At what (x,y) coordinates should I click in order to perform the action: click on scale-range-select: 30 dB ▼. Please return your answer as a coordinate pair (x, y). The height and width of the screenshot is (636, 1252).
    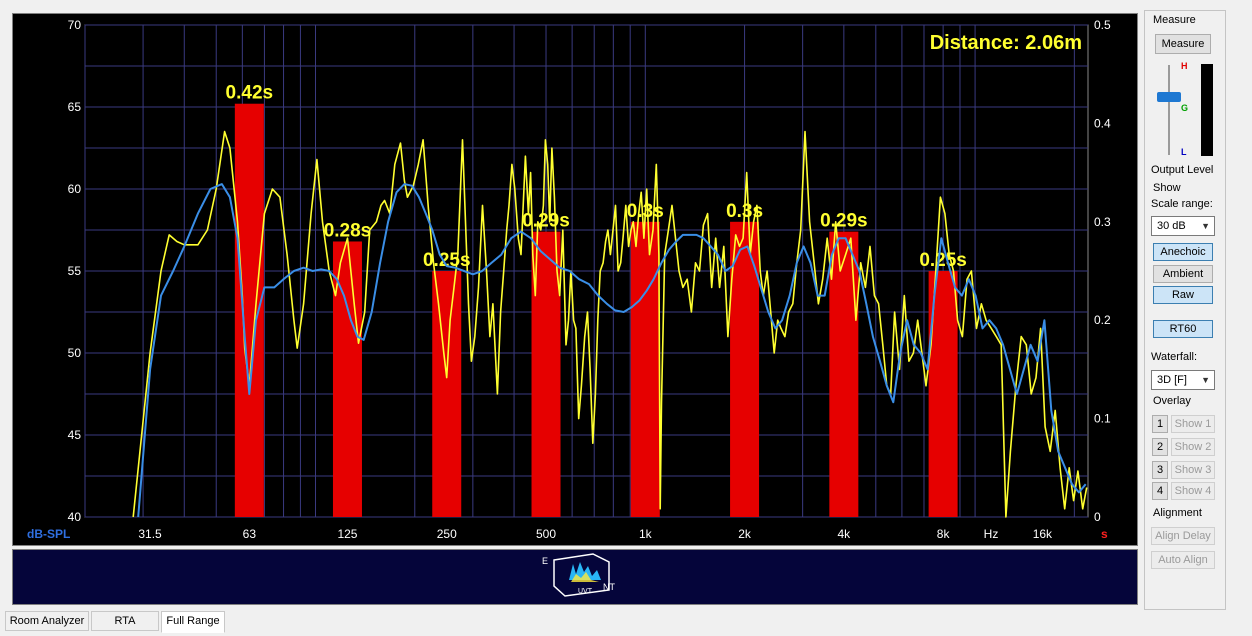
    Looking at the image, I should click on (1183, 226).